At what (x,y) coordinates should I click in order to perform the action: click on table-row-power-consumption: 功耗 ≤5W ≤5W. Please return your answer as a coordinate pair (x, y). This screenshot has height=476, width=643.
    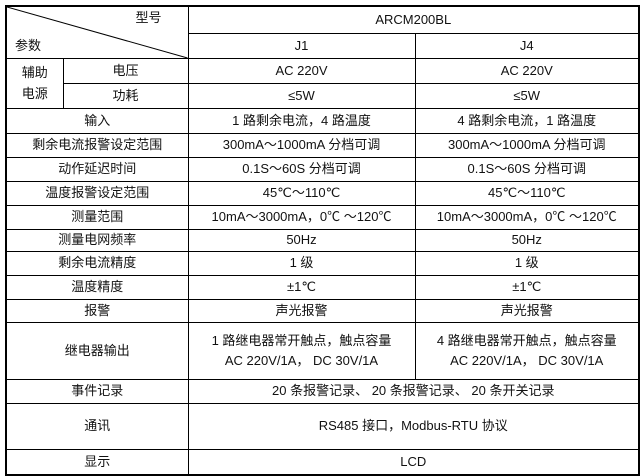
    Looking at the image, I should click on (323, 96).